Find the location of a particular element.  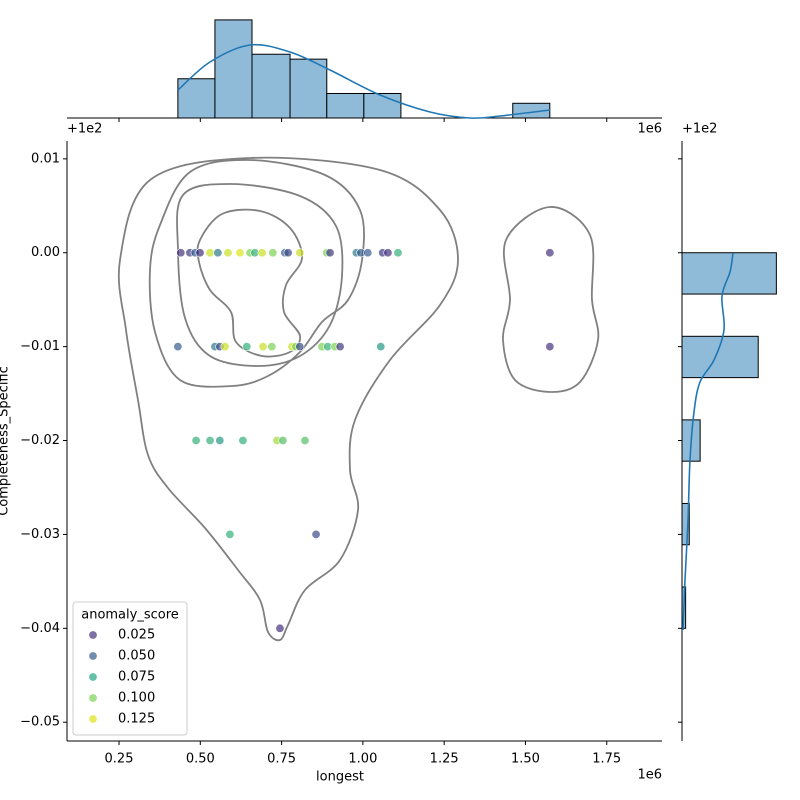

y-kde-curve is located at coordinates (708, 441).